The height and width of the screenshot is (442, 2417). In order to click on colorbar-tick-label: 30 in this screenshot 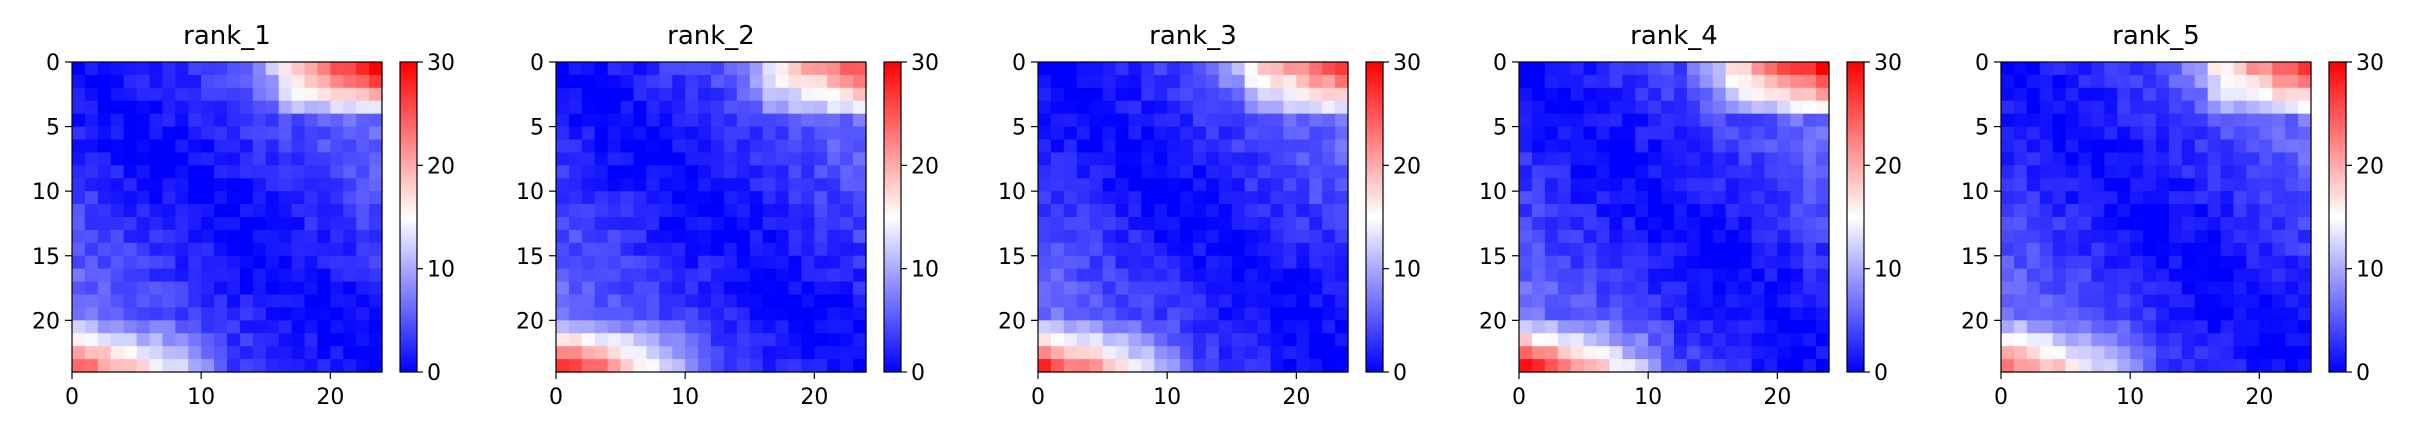, I will do `click(2370, 63)`.